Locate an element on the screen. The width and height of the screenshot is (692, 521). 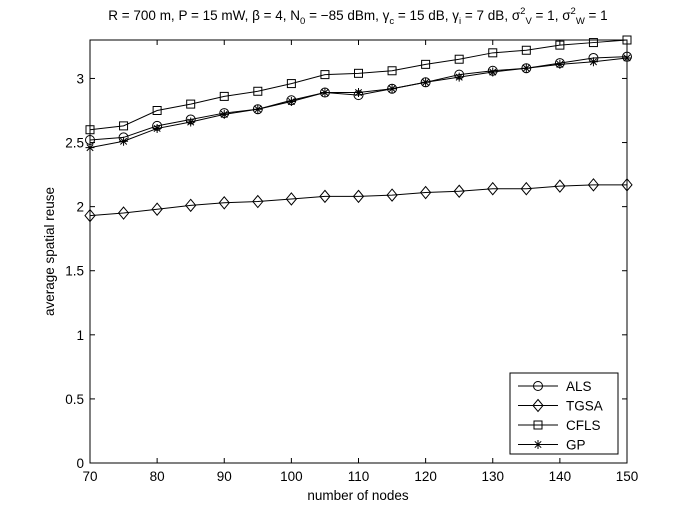
x-tick-label: 90 is located at coordinates (224, 476).